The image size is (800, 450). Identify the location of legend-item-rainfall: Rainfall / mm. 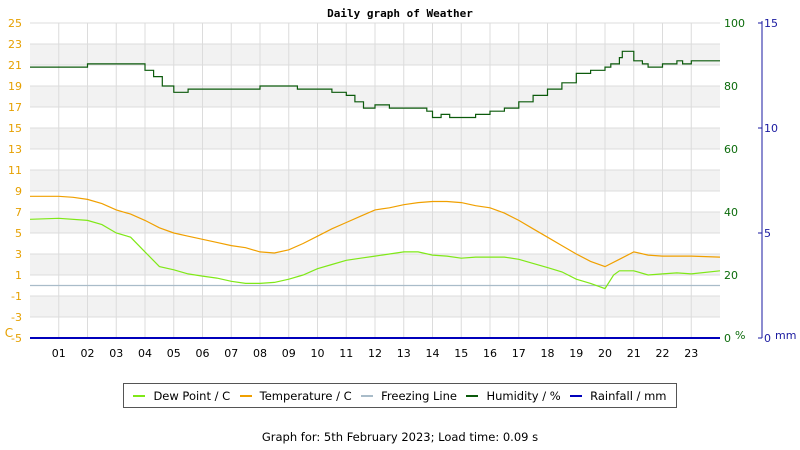
(618, 395).